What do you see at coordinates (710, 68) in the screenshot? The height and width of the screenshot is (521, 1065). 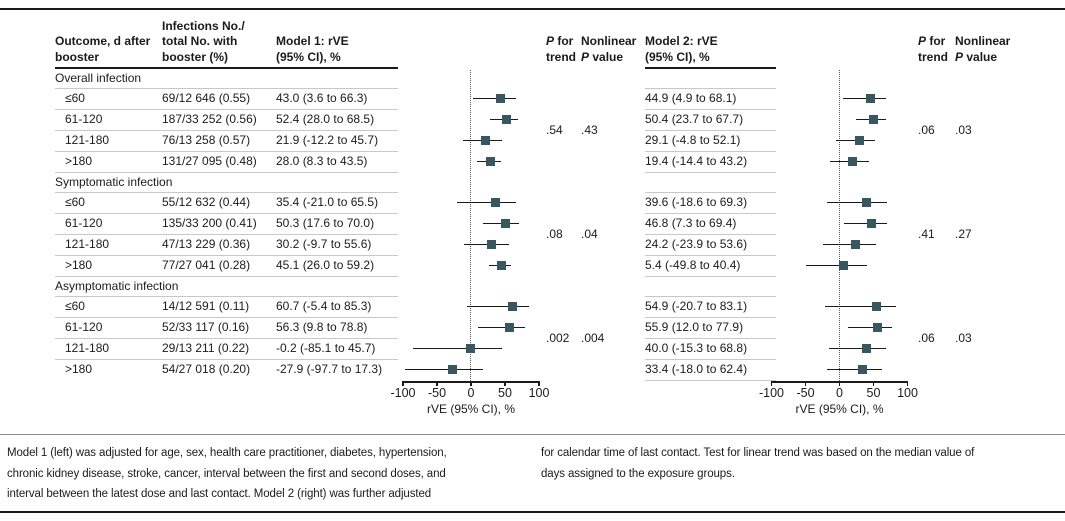 I see `header-underline-model2` at bounding box center [710, 68].